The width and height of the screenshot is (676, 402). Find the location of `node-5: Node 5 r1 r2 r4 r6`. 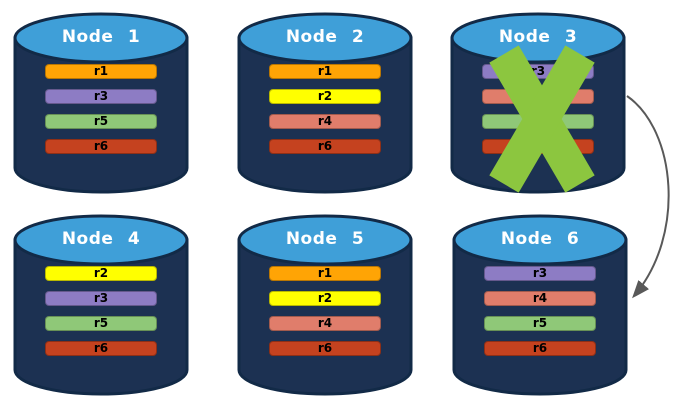

node-5: Node 5 r1 r2 r4 r6 is located at coordinates (325, 305).